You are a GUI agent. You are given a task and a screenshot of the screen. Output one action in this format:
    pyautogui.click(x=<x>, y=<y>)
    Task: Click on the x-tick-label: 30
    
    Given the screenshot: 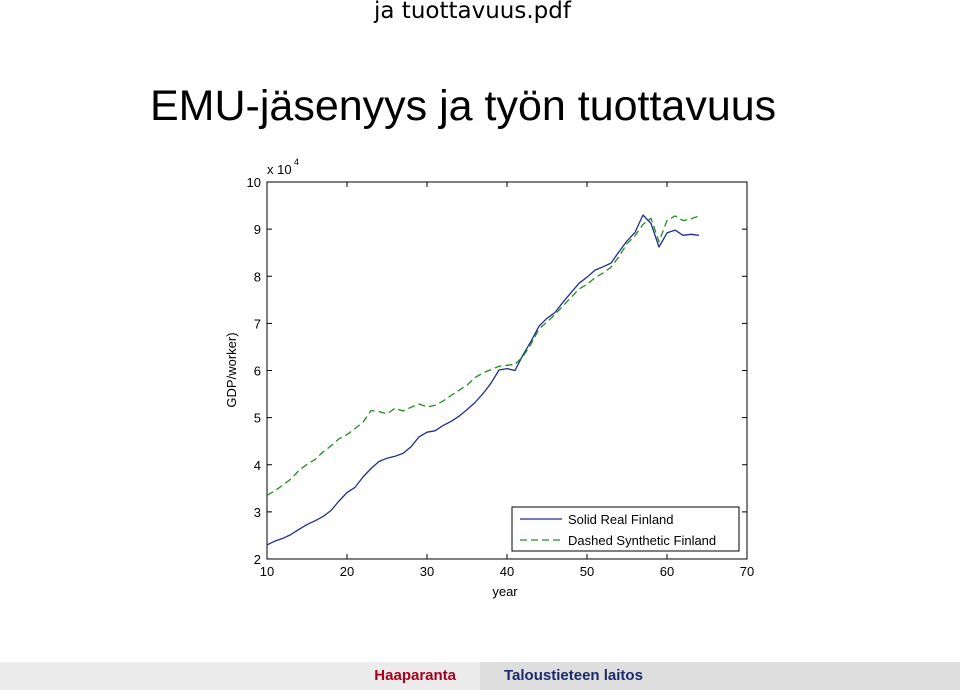 What is the action you would take?
    pyautogui.click(x=427, y=571)
    